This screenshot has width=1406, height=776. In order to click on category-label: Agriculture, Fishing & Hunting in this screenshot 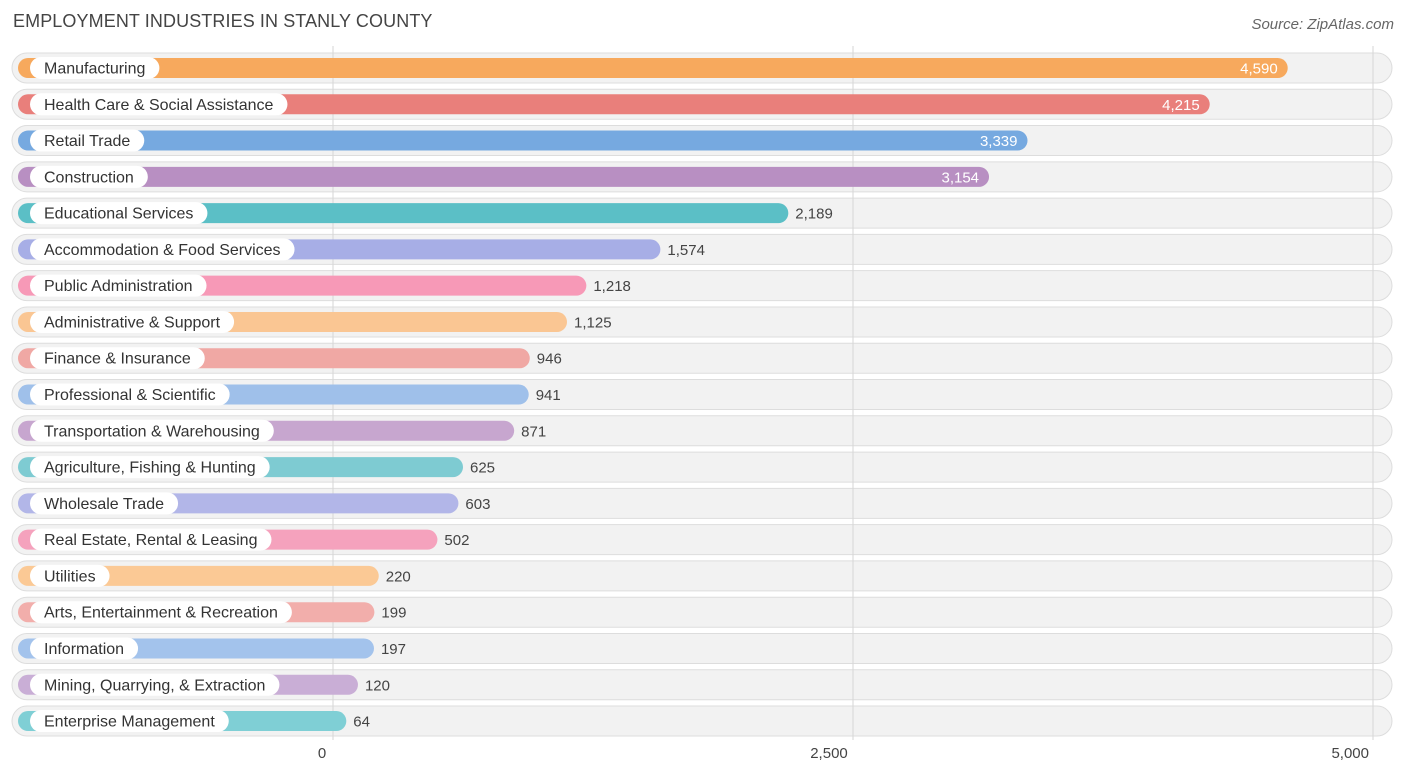, I will do `click(150, 468)`.